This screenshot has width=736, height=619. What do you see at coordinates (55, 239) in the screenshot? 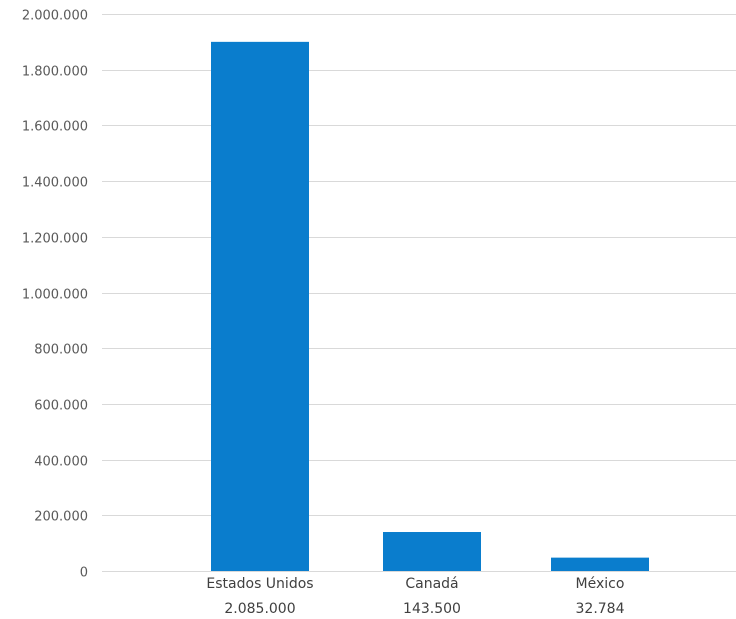
I see `y-tick-label: 1.200.000` at bounding box center [55, 239].